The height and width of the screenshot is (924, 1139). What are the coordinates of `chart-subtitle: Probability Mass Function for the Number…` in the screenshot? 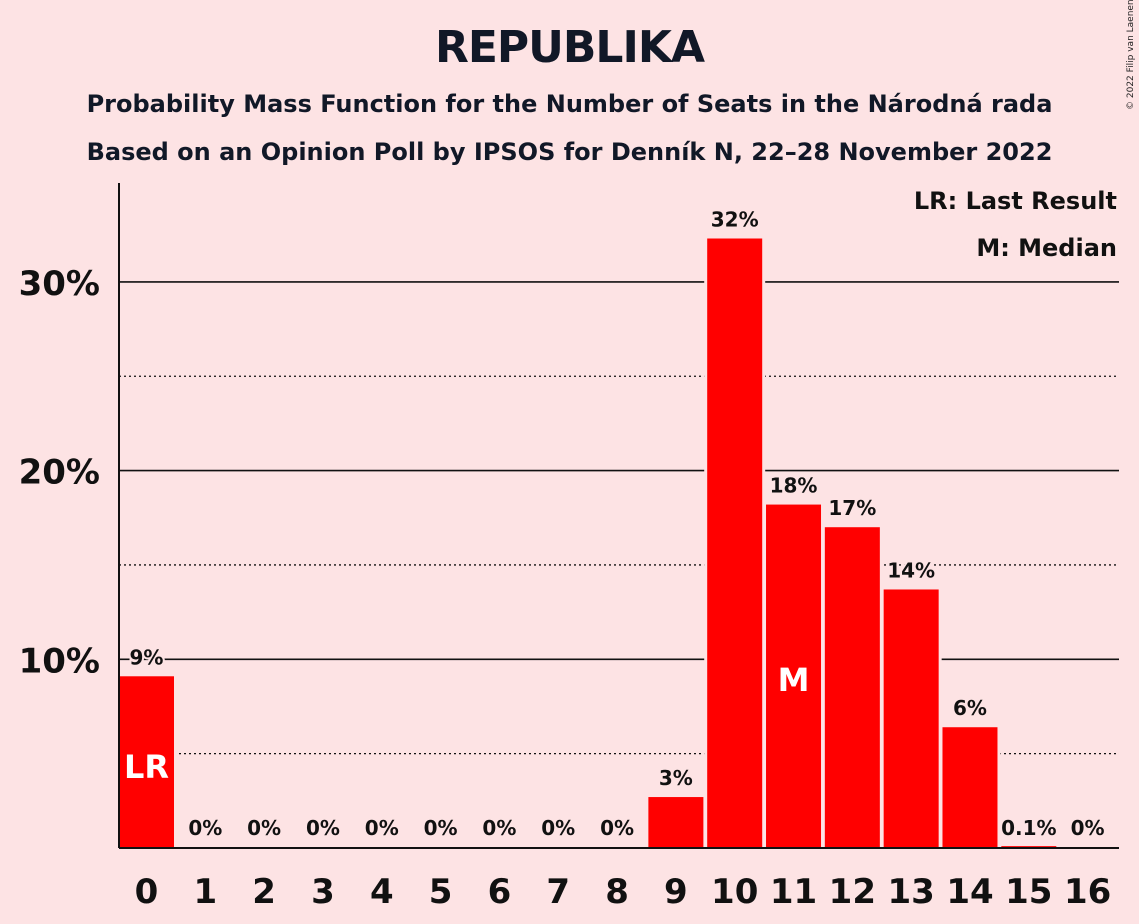 It's located at (569, 104).